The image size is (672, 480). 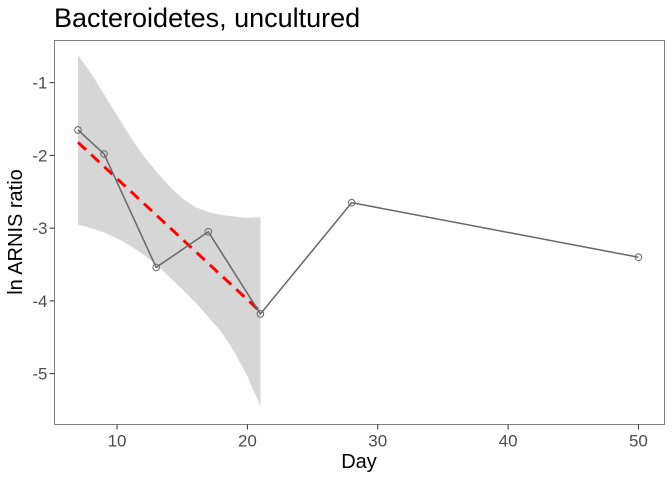 What do you see at coordinates (207, 18) in the screenshot?
I see `chart-title: Bacteroidetes, uncultured` at bounding box center [207, 18].